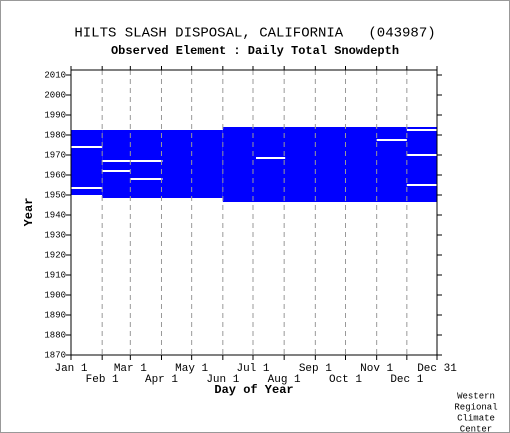 The height and width of the screenshot is (433, 510). I want to click on chart-subtitle: Observed Element : Daily Total Snowdepth, so click(255, 51).